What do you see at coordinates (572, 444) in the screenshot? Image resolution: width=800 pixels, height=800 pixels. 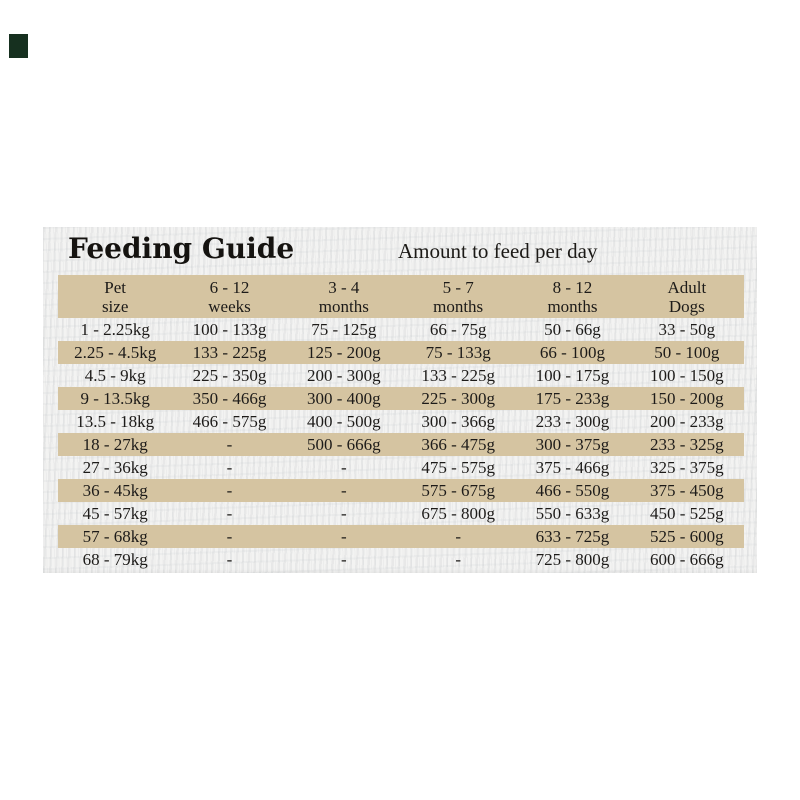 I see `table-cell: 300 - 375g` at bounding box center [572, 444].